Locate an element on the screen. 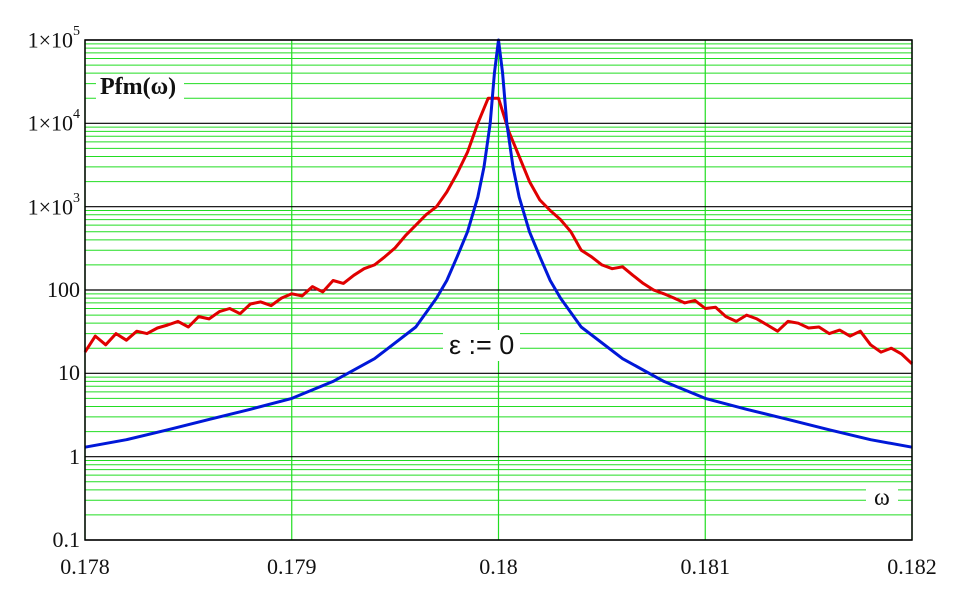 Image resolution: width=964 pixels, height=596 pixels. x-tick-label: 0.18 is located at coordinates (498, 566).